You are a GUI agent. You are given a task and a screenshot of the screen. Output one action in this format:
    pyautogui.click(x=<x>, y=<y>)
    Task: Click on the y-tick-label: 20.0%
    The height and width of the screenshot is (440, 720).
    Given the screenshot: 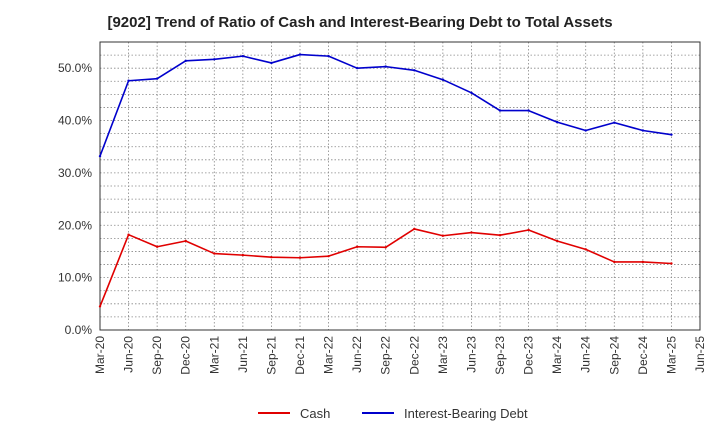 What is the action you would take?
    pyautogui.click(x=75, y=225)
    